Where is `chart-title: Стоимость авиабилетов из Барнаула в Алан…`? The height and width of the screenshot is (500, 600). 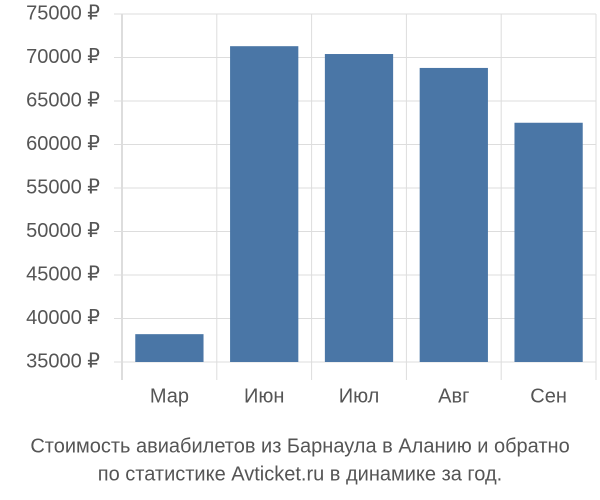 chart-title: Стоимость авиабилетов из Барнаула в Алан… is located at coordinates (299, 446).